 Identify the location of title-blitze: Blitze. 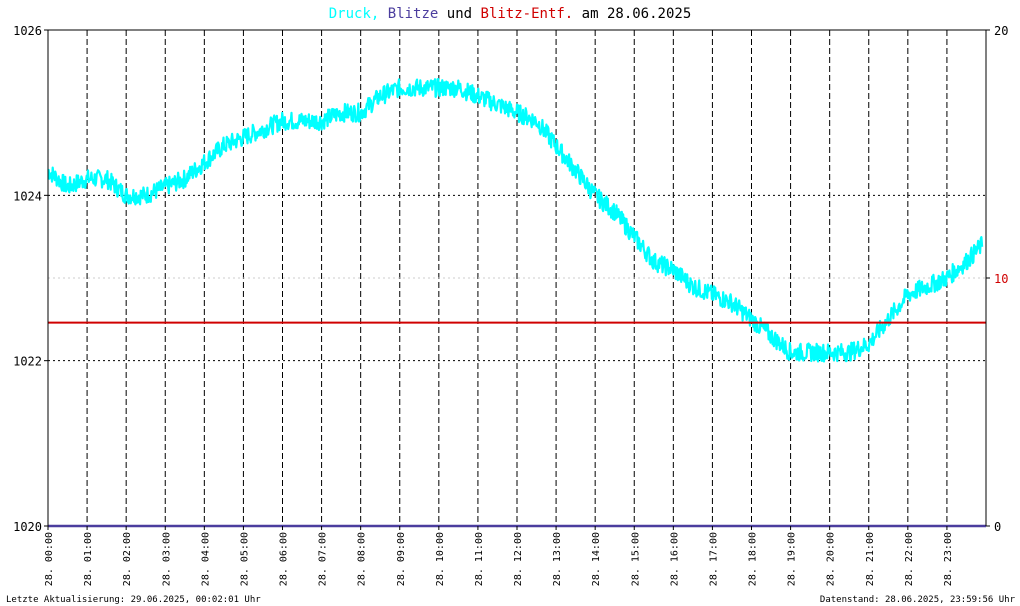
(413, 14).